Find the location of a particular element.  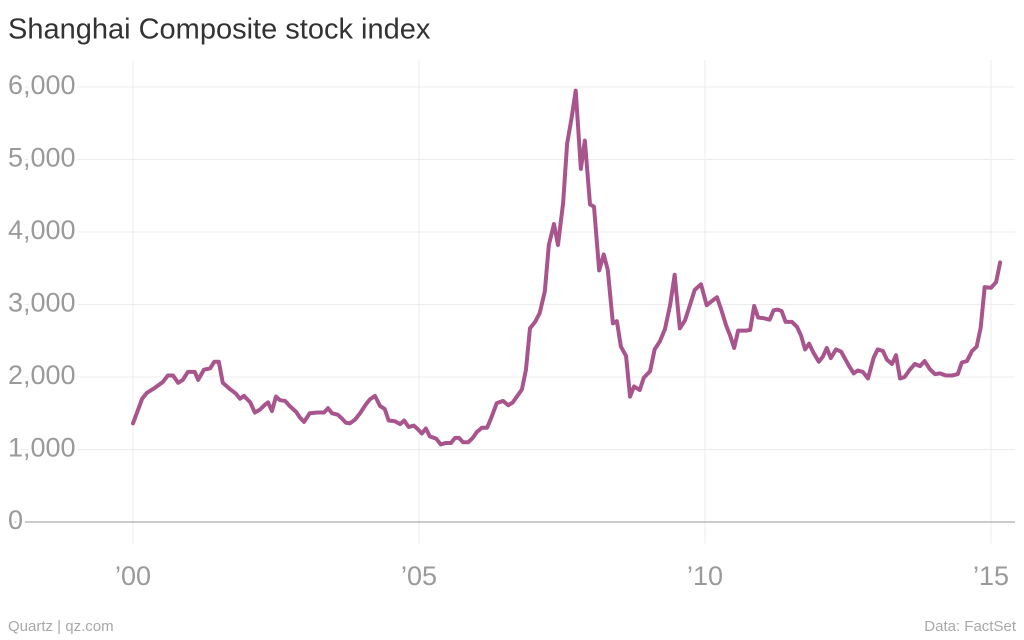

source-left: Quartz | qz.com is located at coordinates (61, 626).